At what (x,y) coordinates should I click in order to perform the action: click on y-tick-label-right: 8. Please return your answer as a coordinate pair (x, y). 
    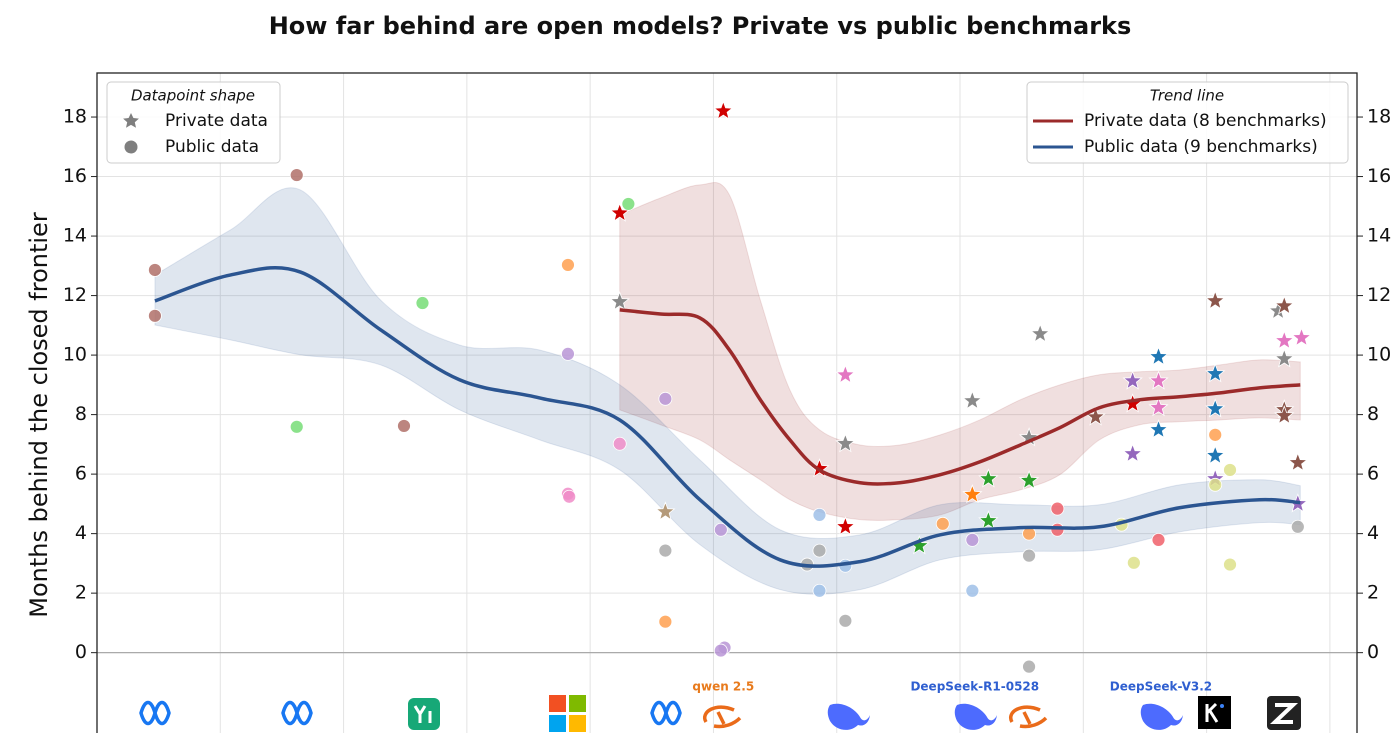
    Looking at the image, I should click on (1373, 414).